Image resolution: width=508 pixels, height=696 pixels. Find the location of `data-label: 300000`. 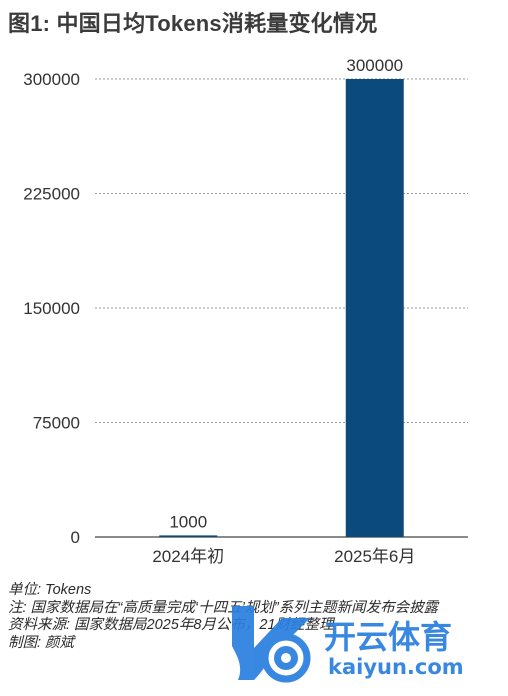

data-label: 300000 is located at coordinates (374, 65).